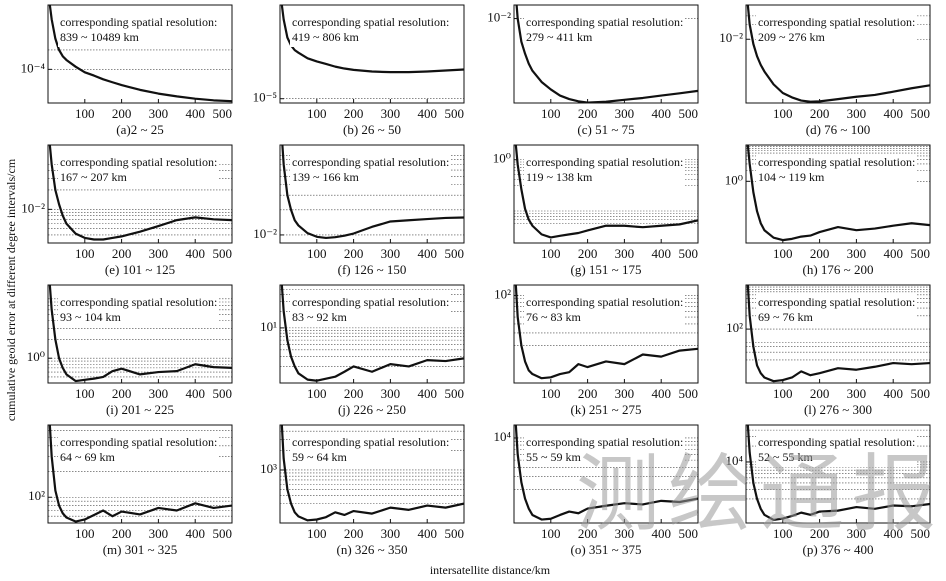 The image size is (946, 581). Describe the element at coordinates (268, 468) in the screenshot. I see `y-tick-label: 10³` at that location.